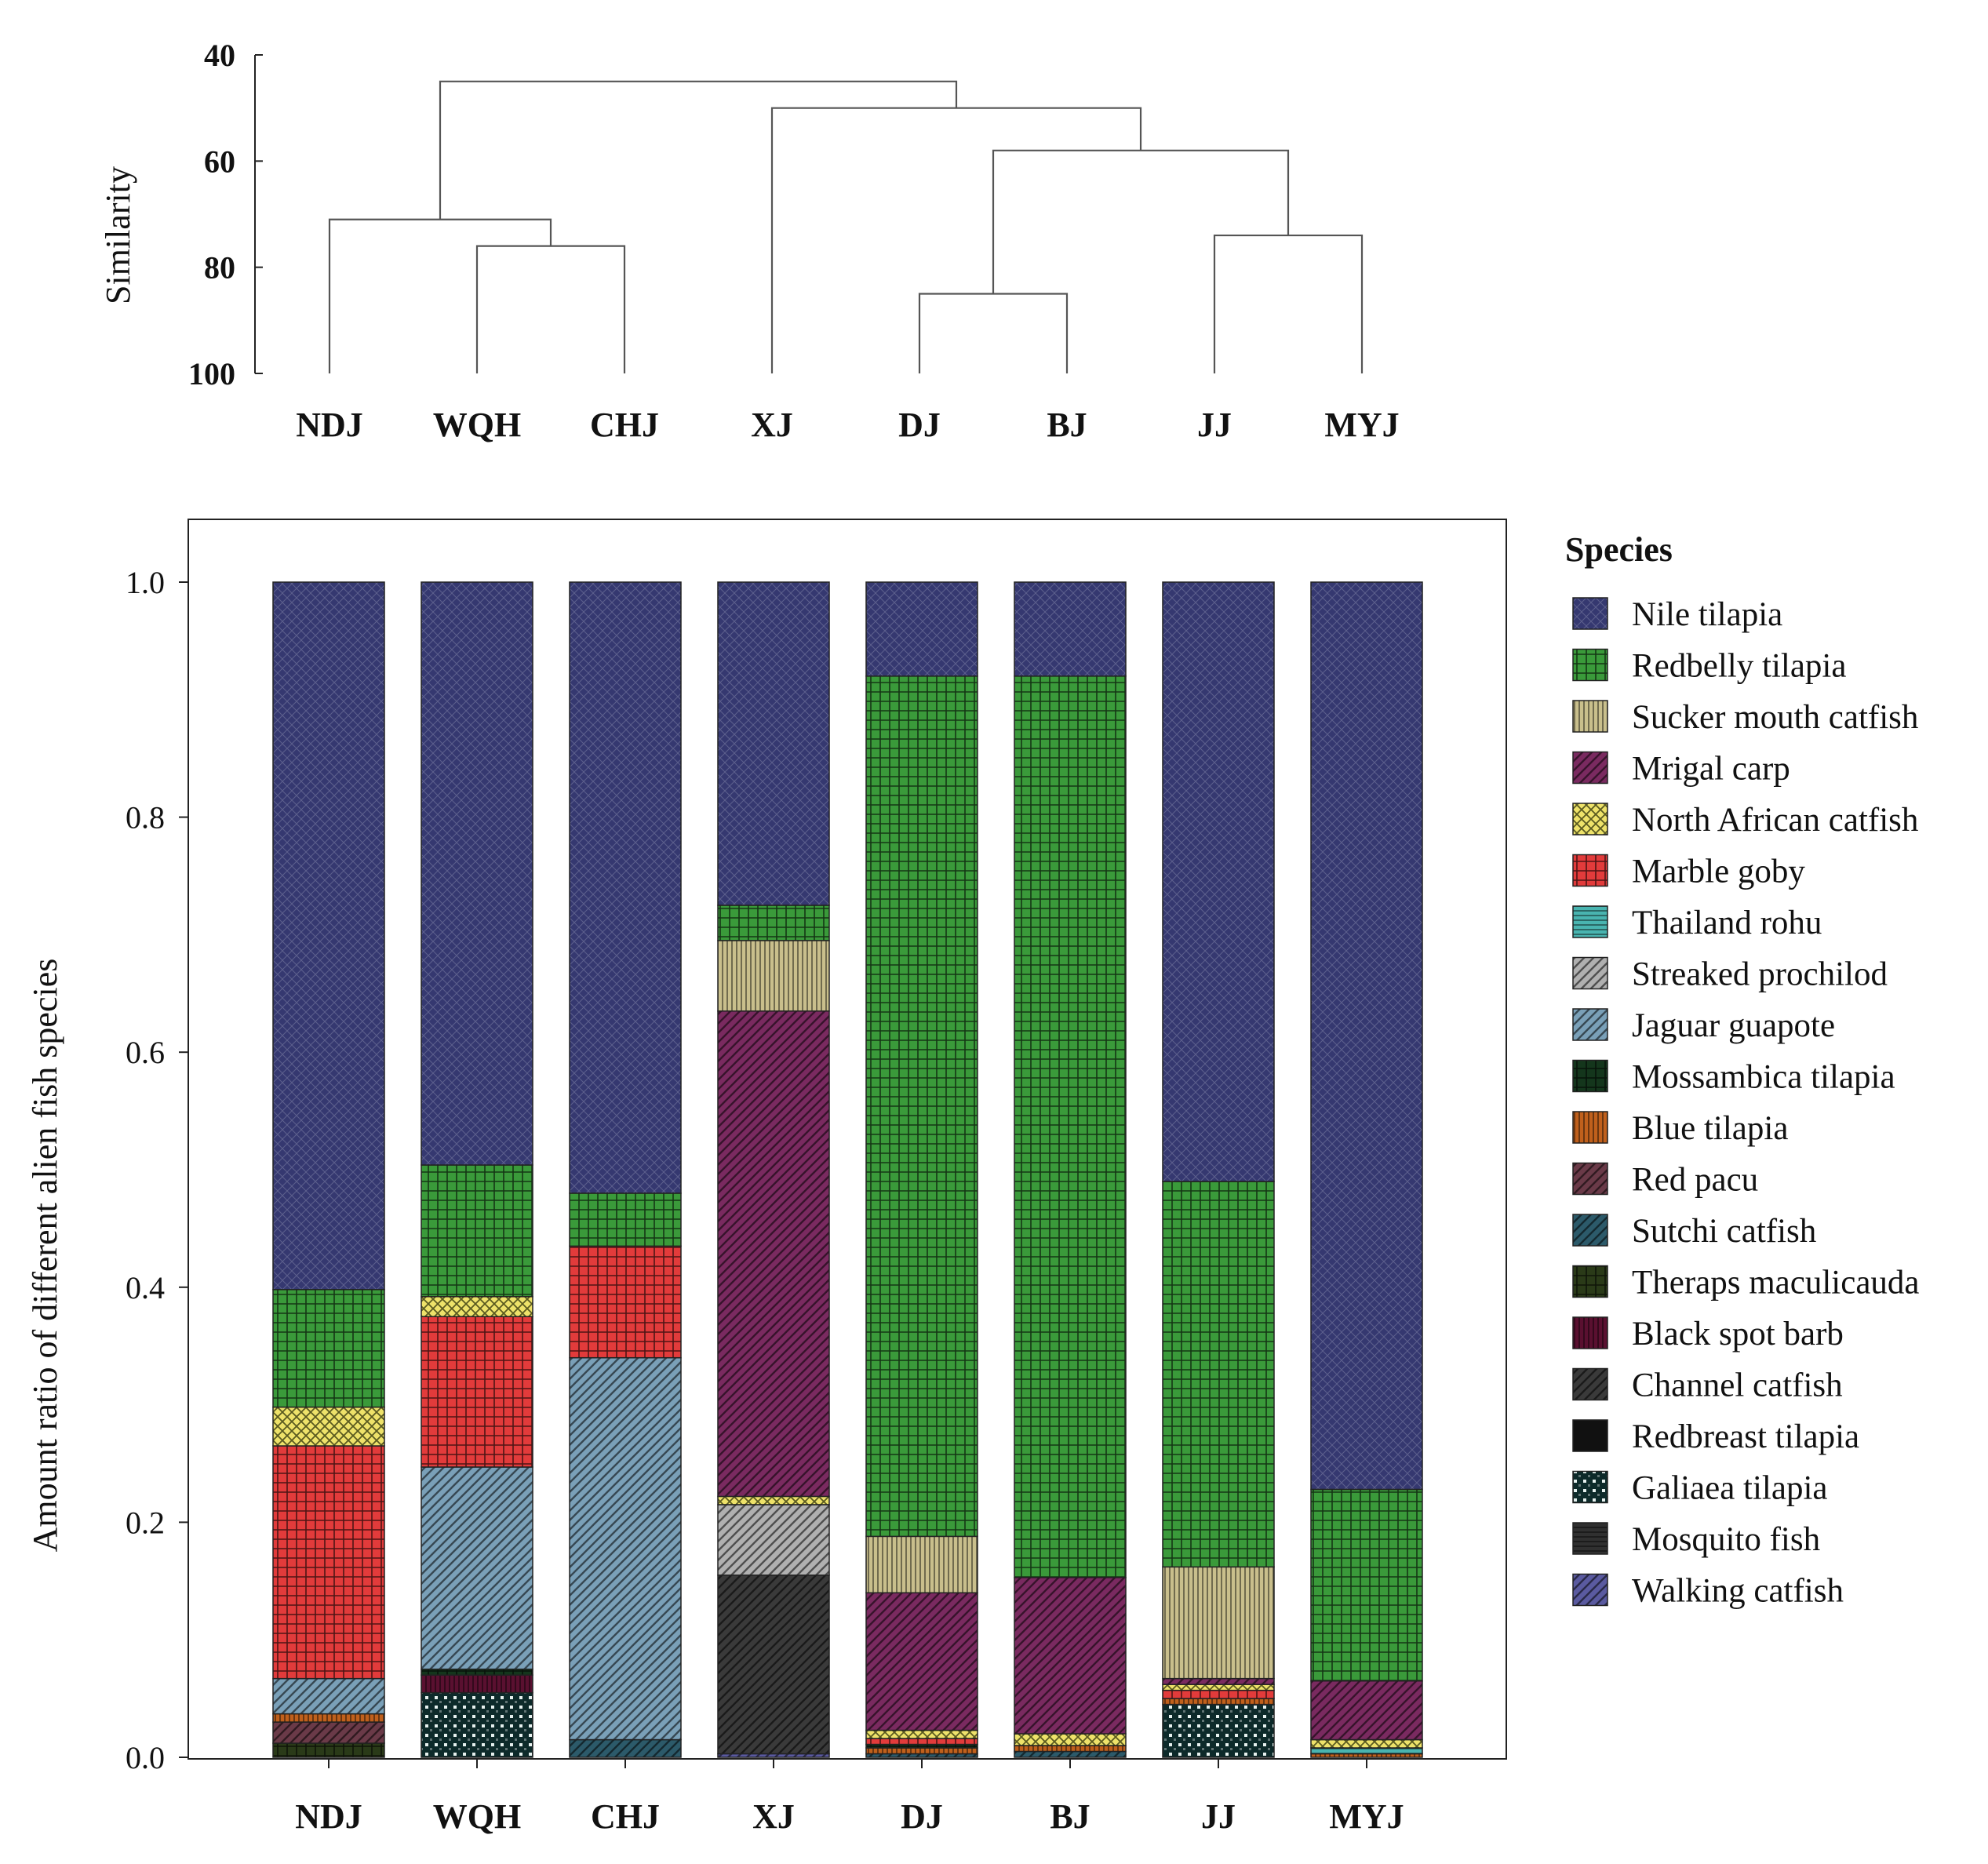 This screenshot has width=1988, height=1864. What do you see at coordinates (1219, 1687) in the screenshot?
I see `bar-segment-jj-north-african-catfish` at bounding box center [1219, 1687].